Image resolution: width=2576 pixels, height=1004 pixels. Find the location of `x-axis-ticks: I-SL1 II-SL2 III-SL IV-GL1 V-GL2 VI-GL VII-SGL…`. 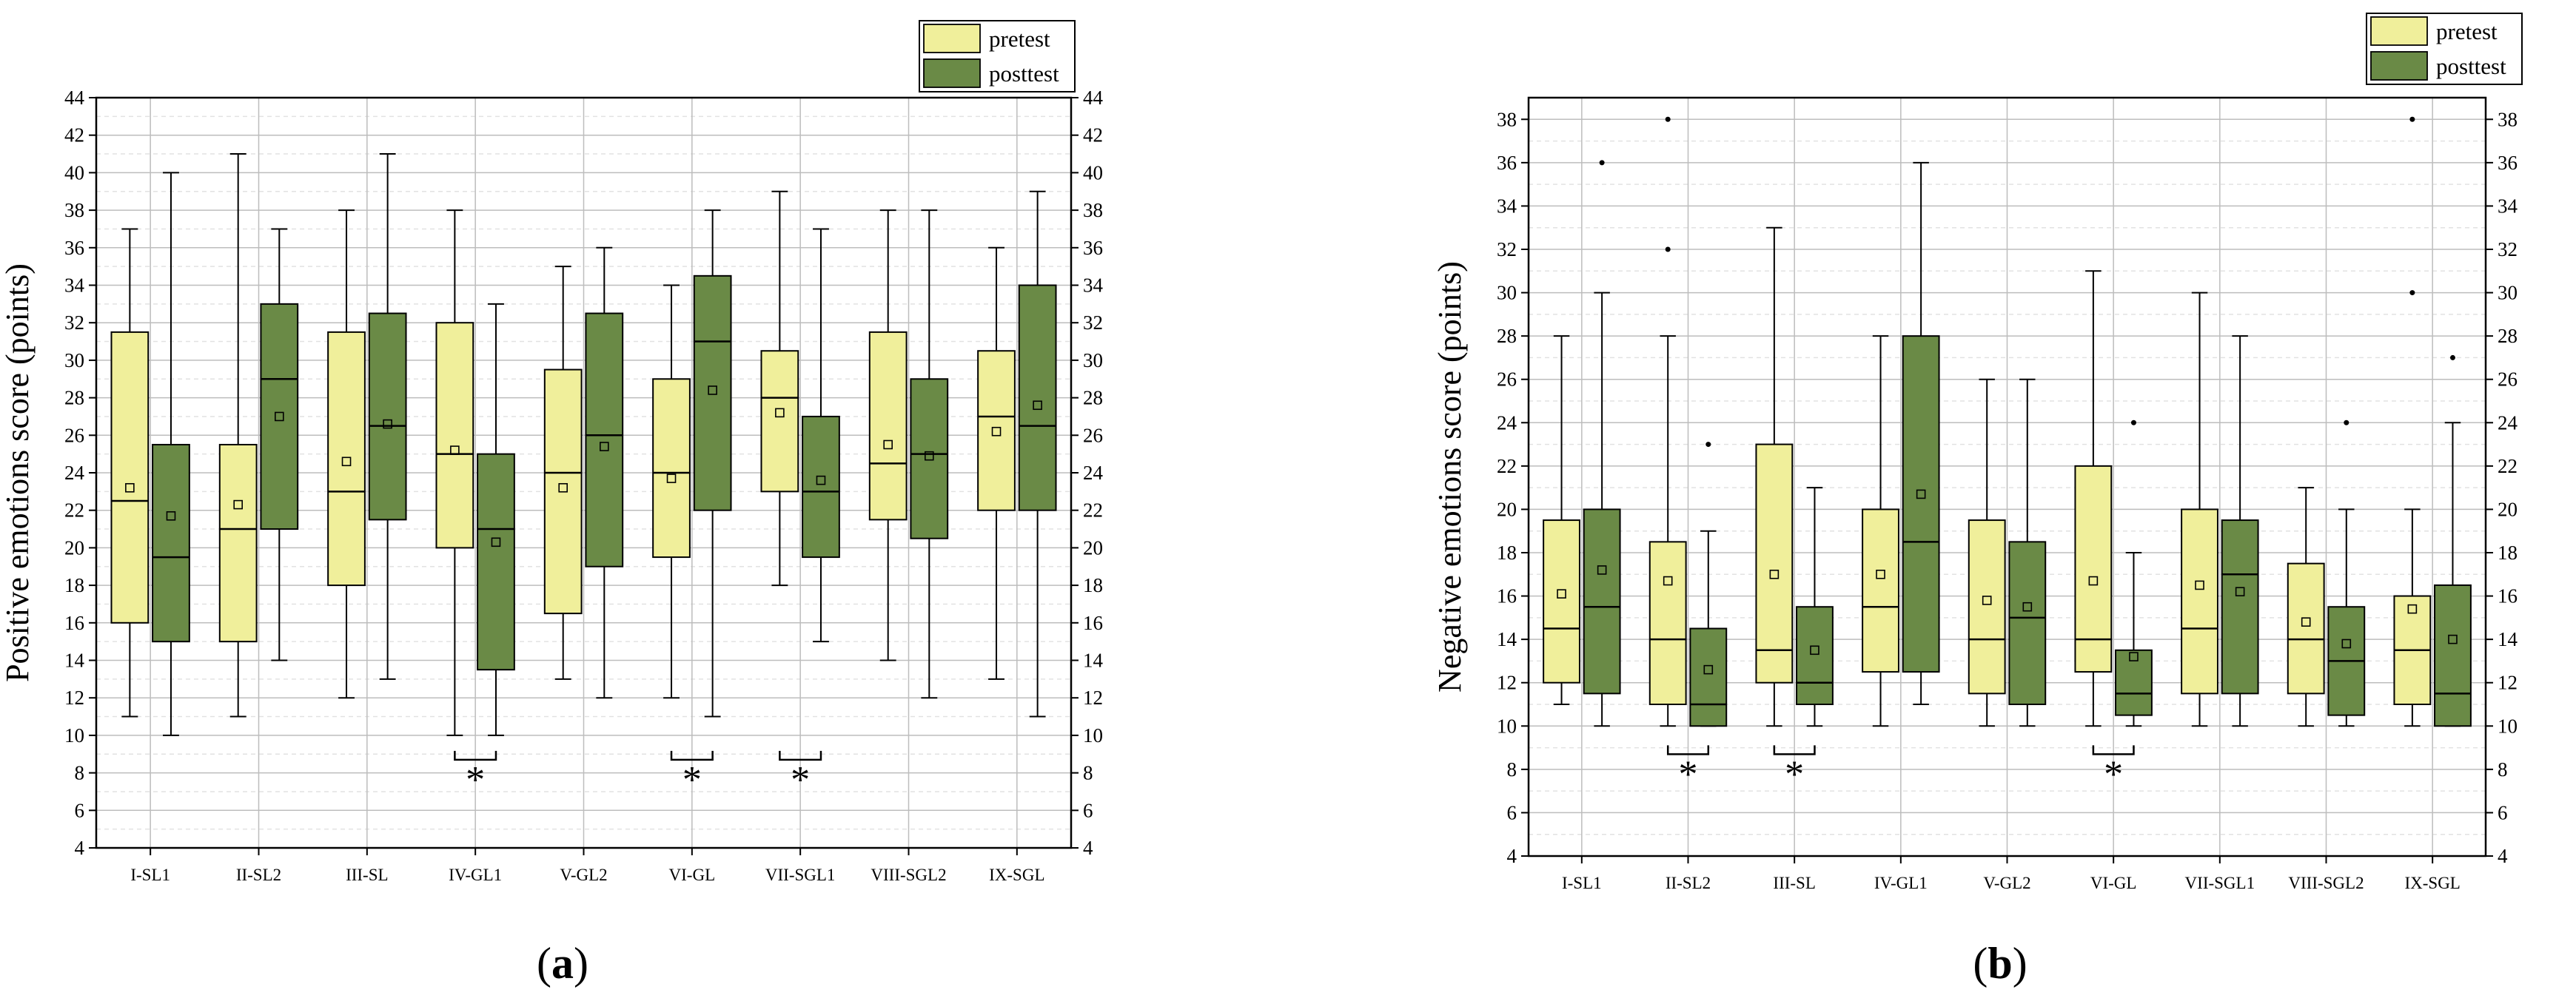

x-axis-ticks: I-SL1 II-SL2 III-SL IV-GL1 V-GL2 VI-GL VII-SGL… is located at coordinates (587, 866).